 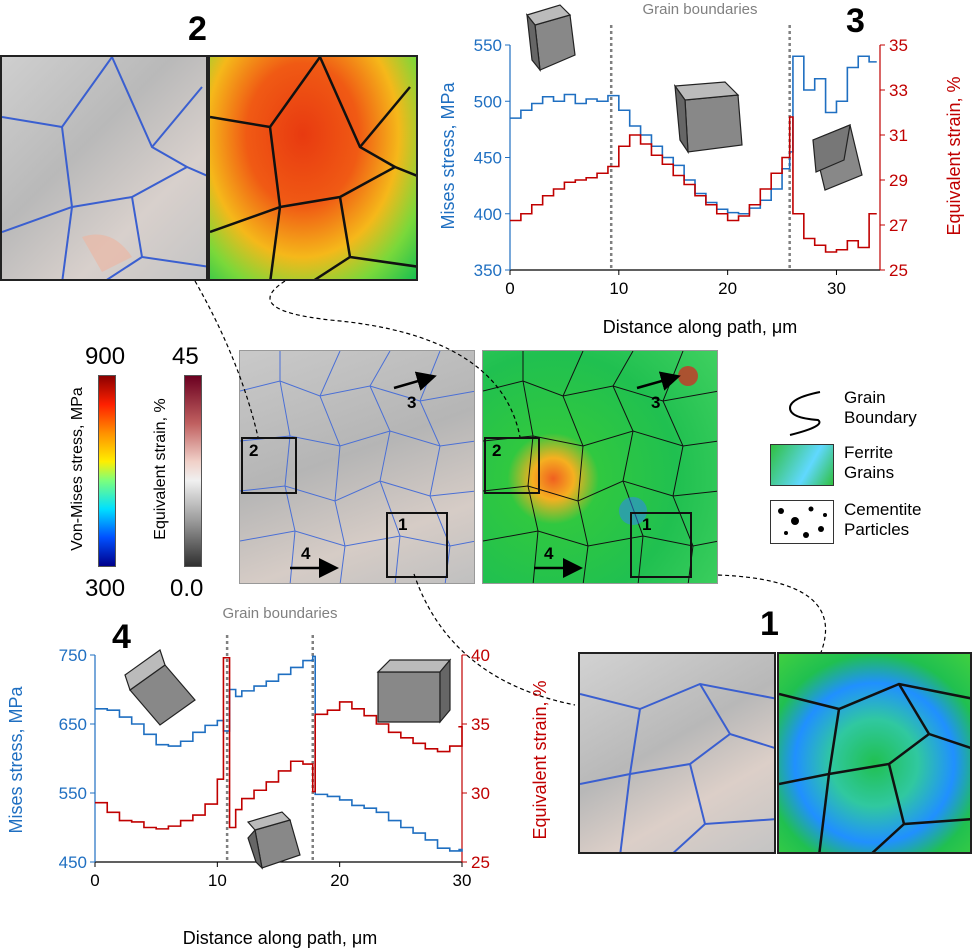 I want to click on map-region-box-2b, so click(x=512, y=465).